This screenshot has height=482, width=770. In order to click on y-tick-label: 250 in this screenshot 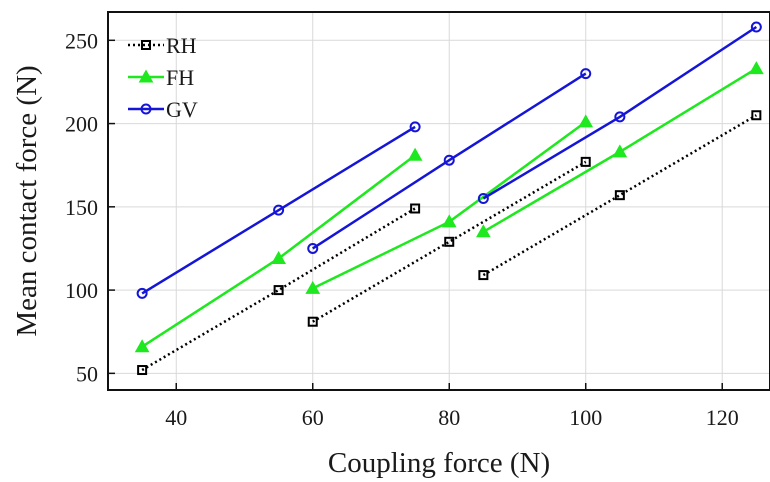, I will do `click(81, 40)`.